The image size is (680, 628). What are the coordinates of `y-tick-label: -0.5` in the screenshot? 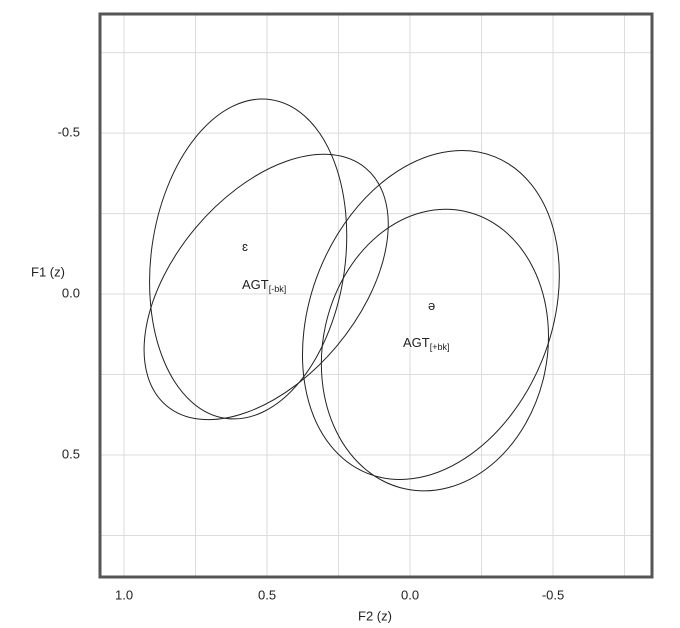 It's located at (69, 132).